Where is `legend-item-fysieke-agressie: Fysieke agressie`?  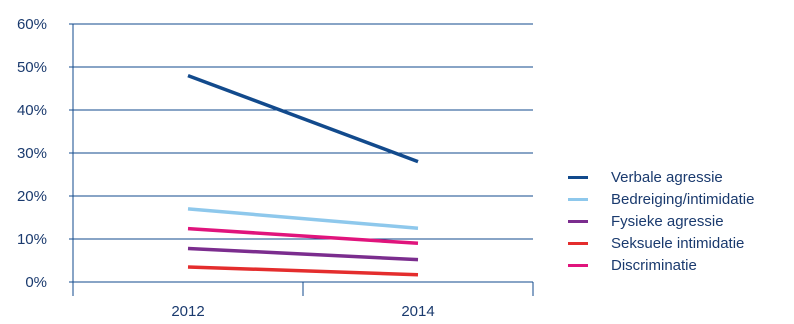 legend-item-fysieke-agressie: Fysieke agressie is located at coordinates (661, 221).